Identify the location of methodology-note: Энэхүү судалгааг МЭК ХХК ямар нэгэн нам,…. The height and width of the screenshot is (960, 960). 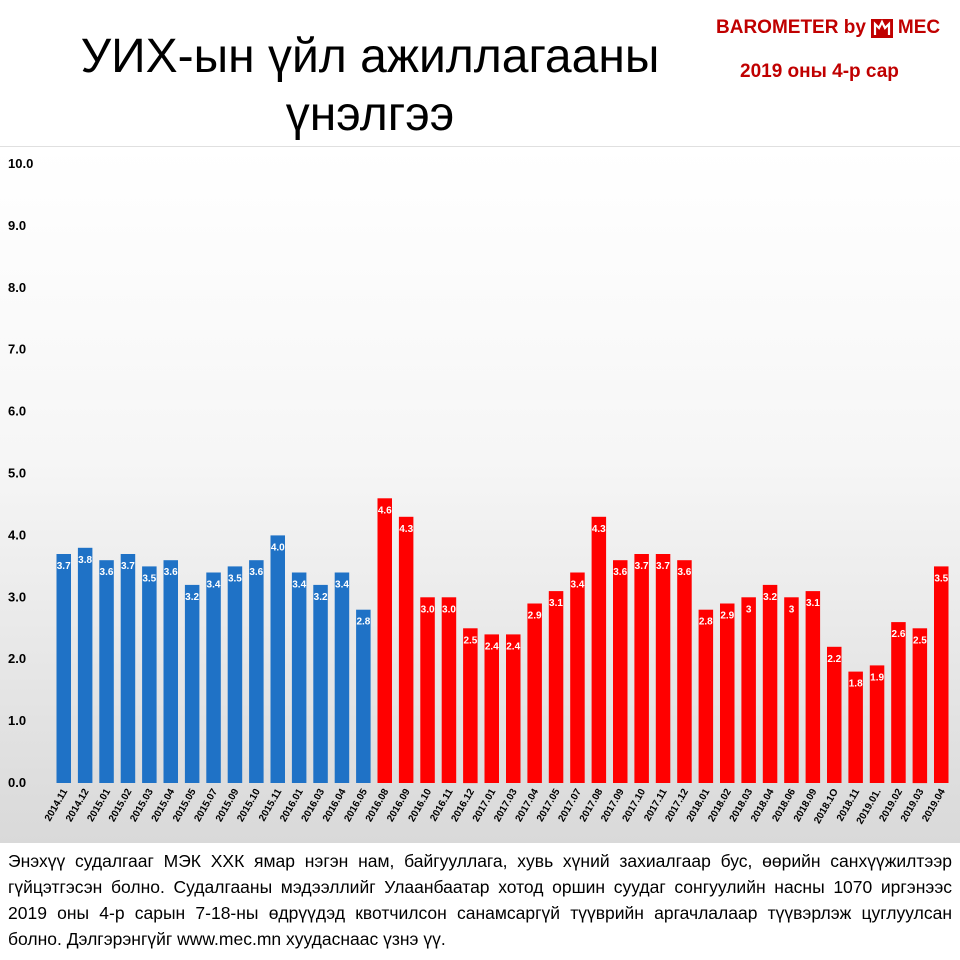
(480, 900).